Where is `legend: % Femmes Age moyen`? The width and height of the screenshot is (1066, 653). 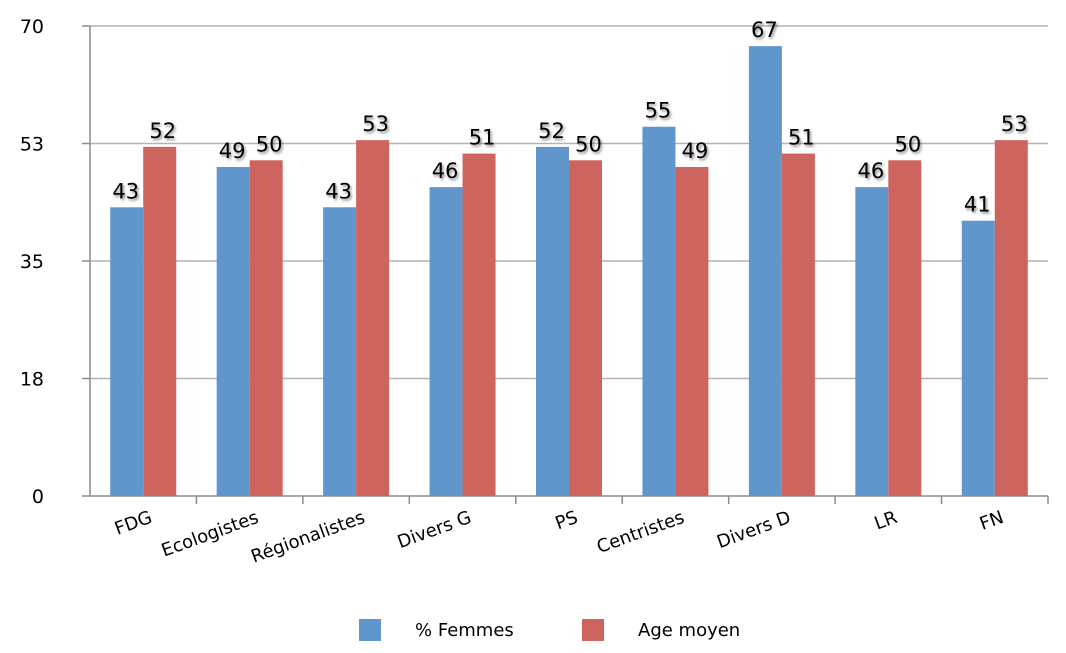
legend: % Femmes Age moyen is located at coordinates (549, 630).